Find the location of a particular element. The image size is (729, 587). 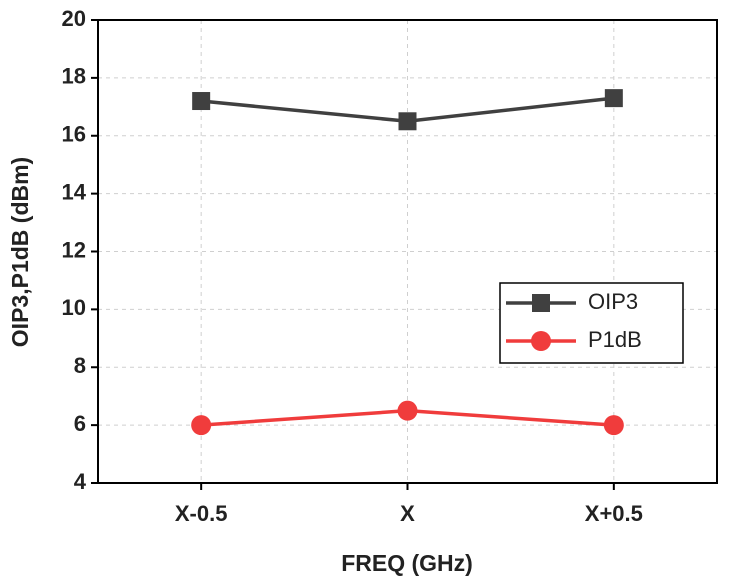

x-tick-label: X is located at coordinates (407, 513).